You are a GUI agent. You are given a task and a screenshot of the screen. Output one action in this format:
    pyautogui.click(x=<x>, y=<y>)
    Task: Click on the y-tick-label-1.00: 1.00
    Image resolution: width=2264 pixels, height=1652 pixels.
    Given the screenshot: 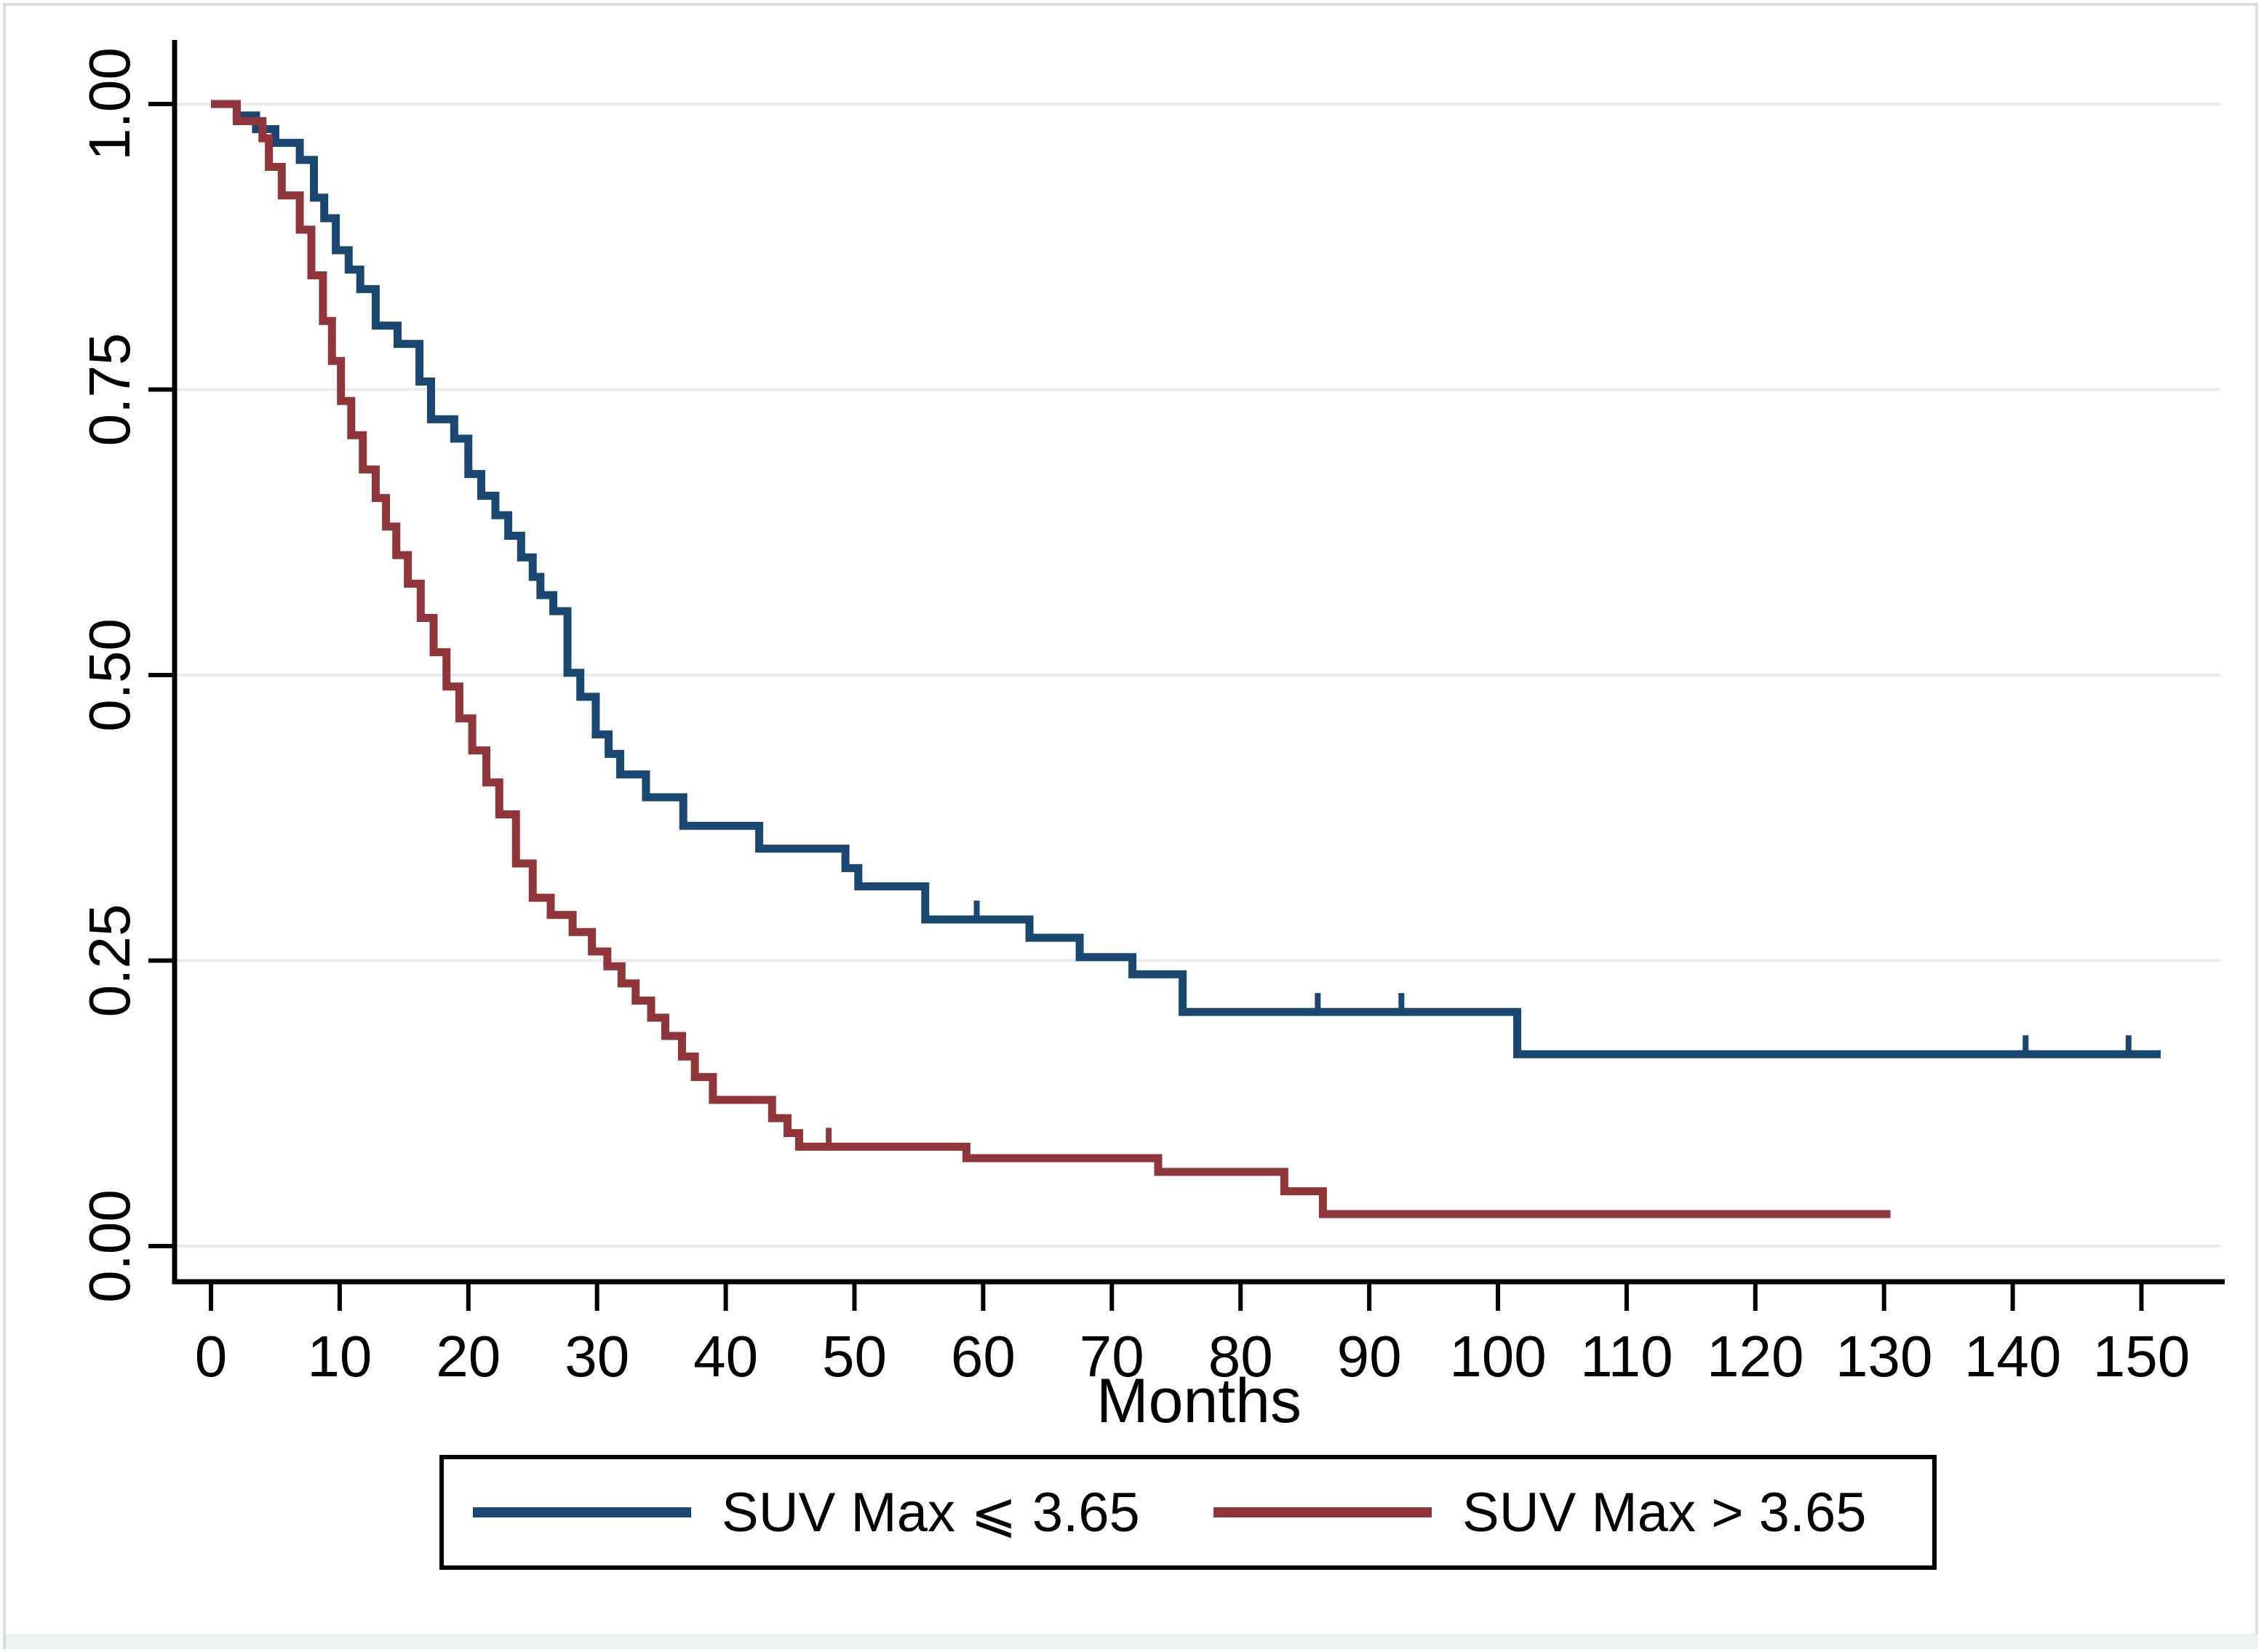 What is the action you would take?
    pyautogui.click(x=109, y=104)
    